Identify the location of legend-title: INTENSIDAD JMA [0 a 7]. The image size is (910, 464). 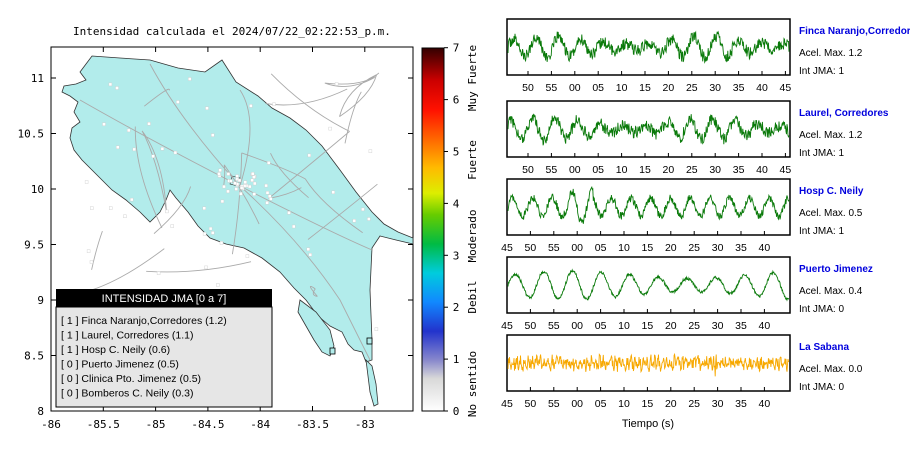
(164, 299).